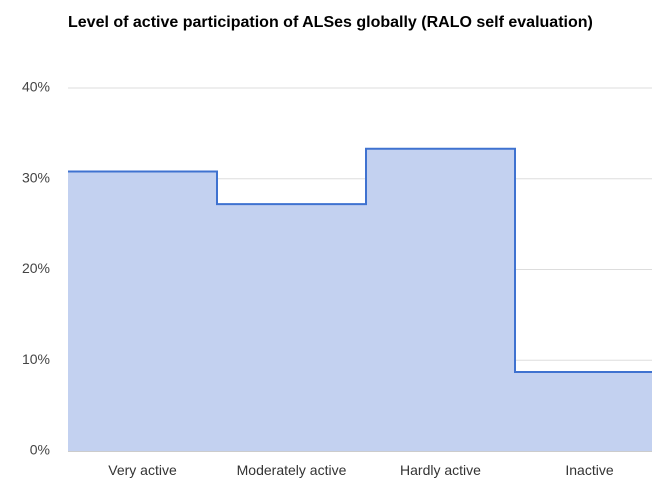 This screenshot has width=652, height=499. I want to click on y-tick-label: 20%, so click(36, 268).